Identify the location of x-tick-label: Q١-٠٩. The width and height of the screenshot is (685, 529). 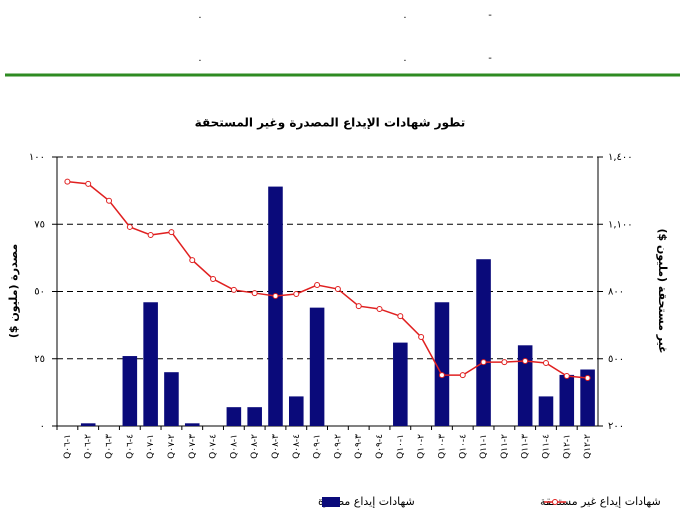
(318, 446).